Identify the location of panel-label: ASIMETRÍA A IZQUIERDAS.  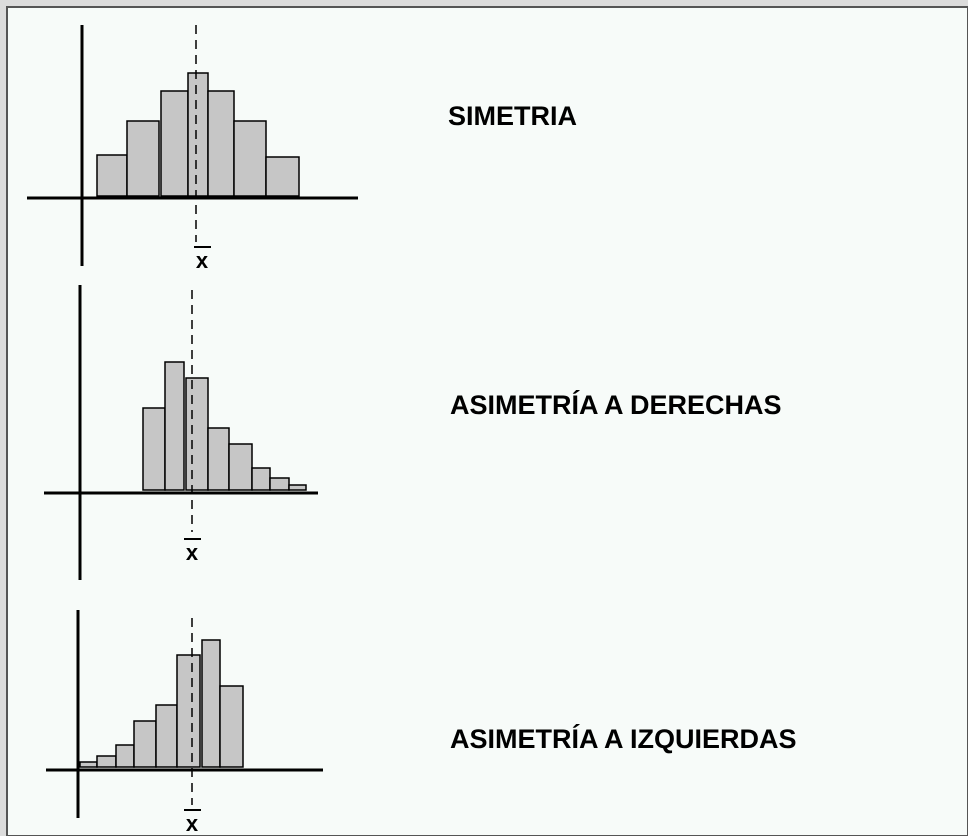
(623, 738).